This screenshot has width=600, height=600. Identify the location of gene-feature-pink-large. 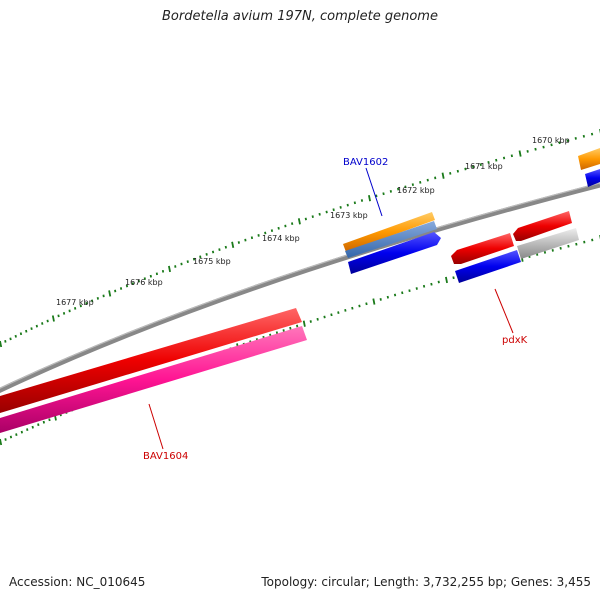
(153, 379).